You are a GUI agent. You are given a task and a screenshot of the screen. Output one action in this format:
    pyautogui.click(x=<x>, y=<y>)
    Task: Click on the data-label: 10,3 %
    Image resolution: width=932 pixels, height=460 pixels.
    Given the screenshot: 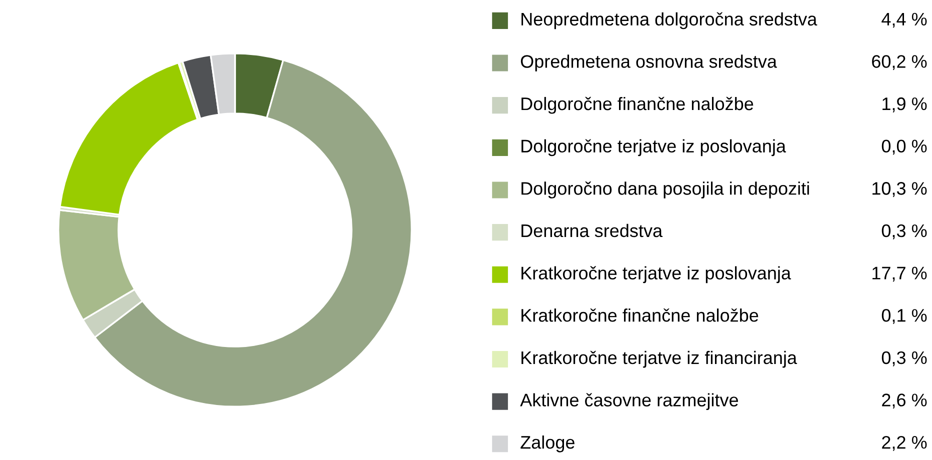 What is the action you would take?
    pyautogui.click(x=899, y=189)
    